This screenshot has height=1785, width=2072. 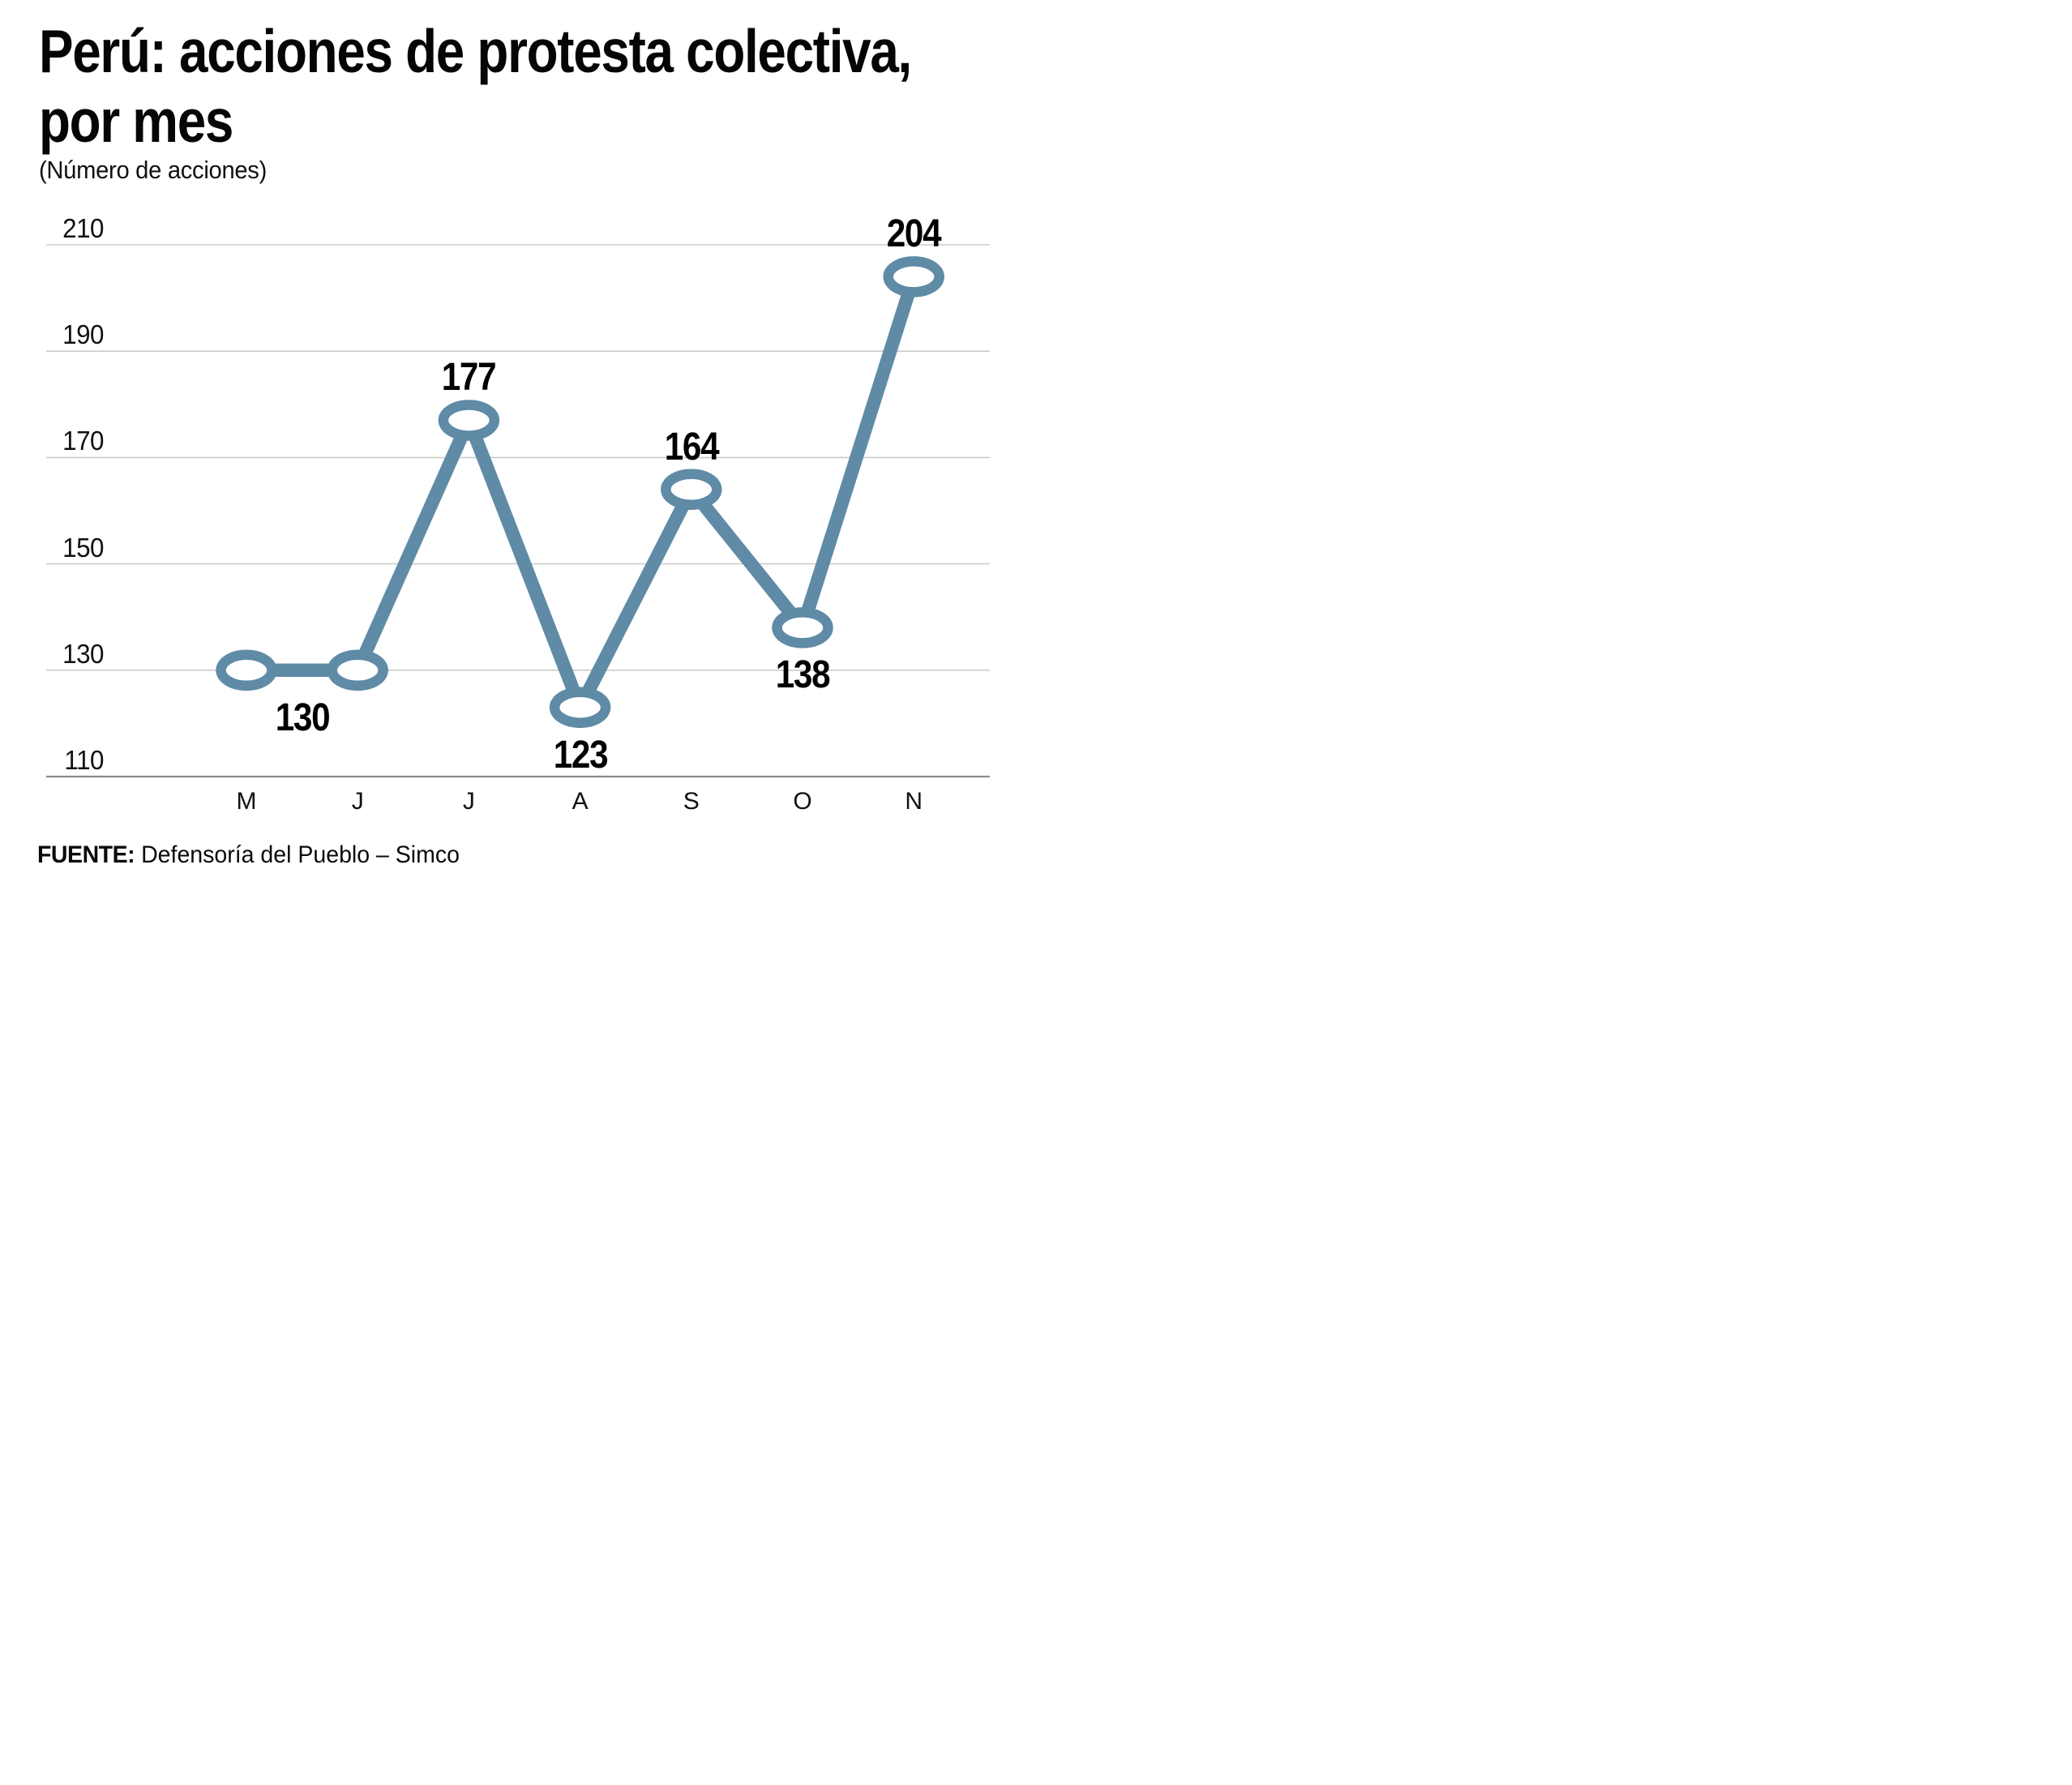 What do you see at coordinates (580, 492) in the screenshot?
I see `markers-group` at bounding box center [580, 492].